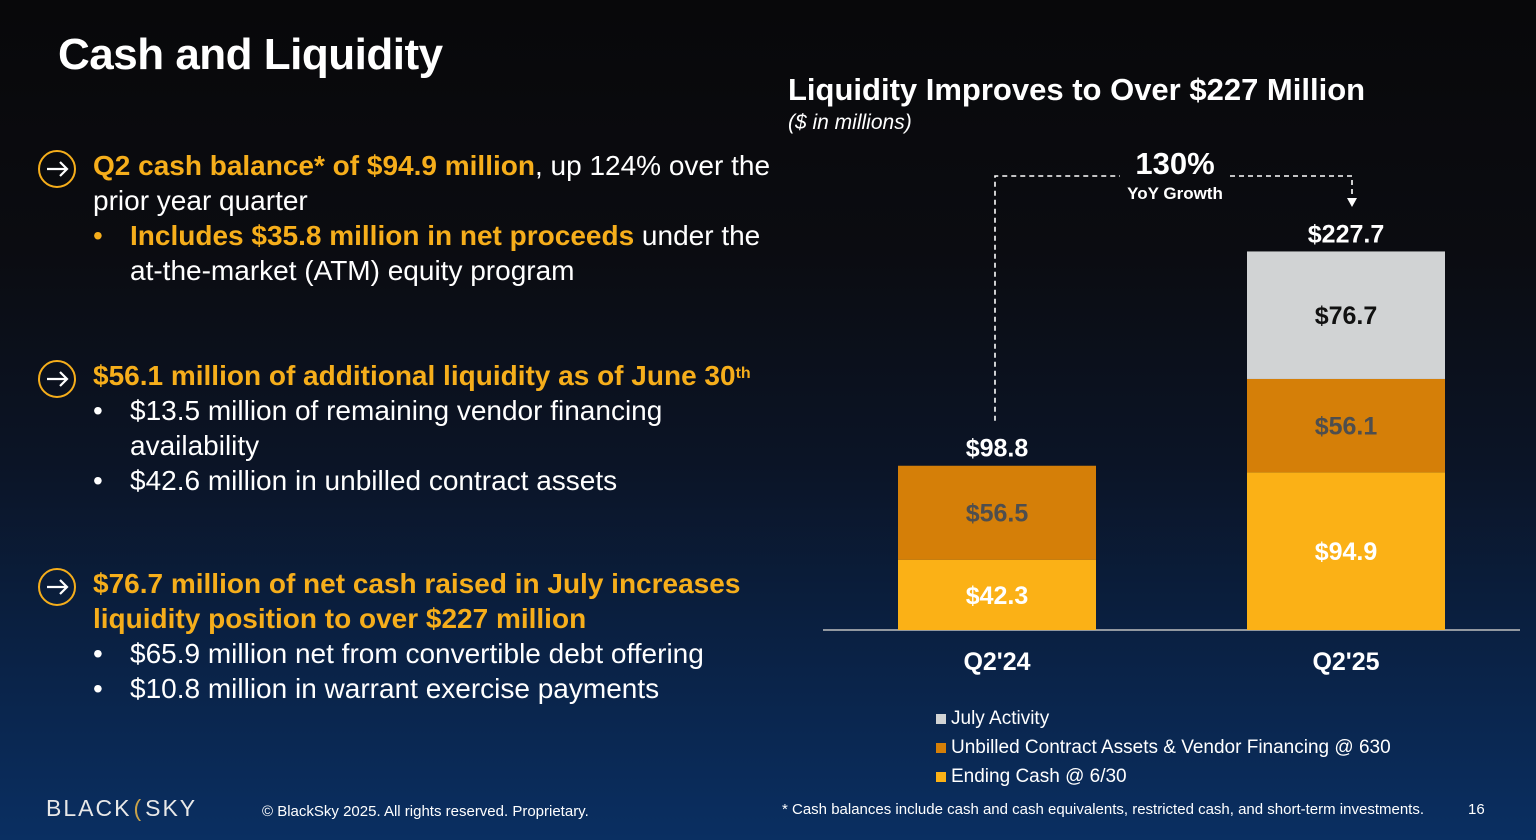 Image resolution: width=1536 pixels, height=840 pixels. What do you see at coordinates (1345, 662) in the screenshot?
I see `x-tick-label: Q2'25` at bounding box center [1345, 662].